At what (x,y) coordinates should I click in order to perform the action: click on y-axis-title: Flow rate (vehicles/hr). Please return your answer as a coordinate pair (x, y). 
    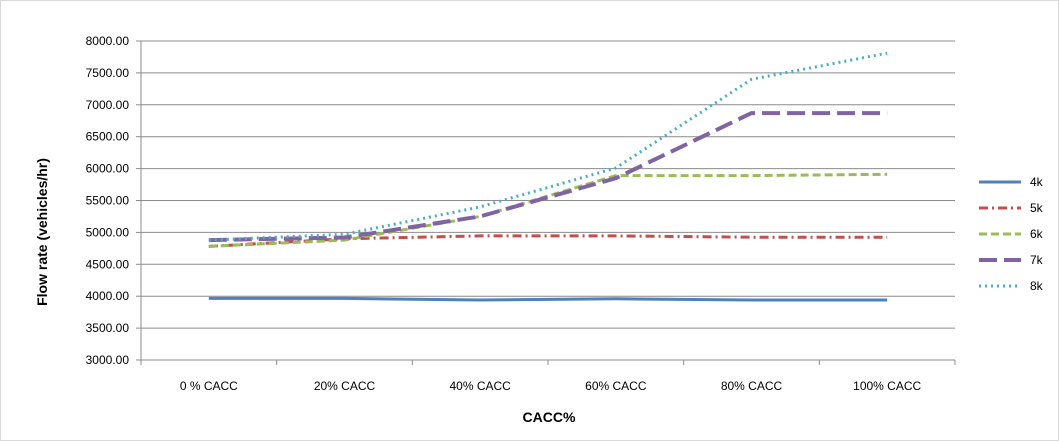
    Looking at the image, I should click on (42, 232).